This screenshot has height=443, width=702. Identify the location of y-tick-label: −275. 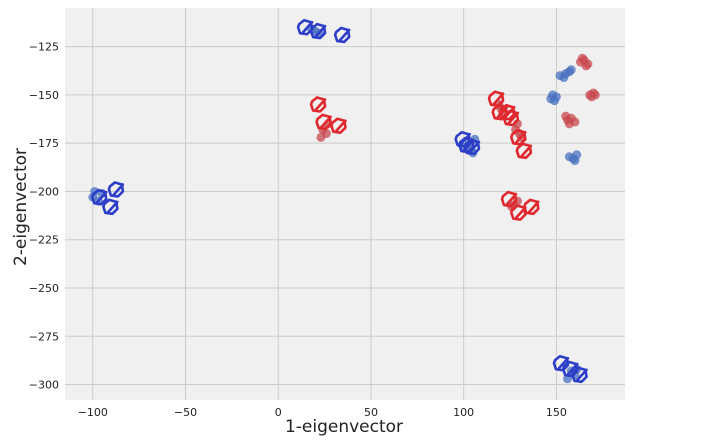
(44, 336).